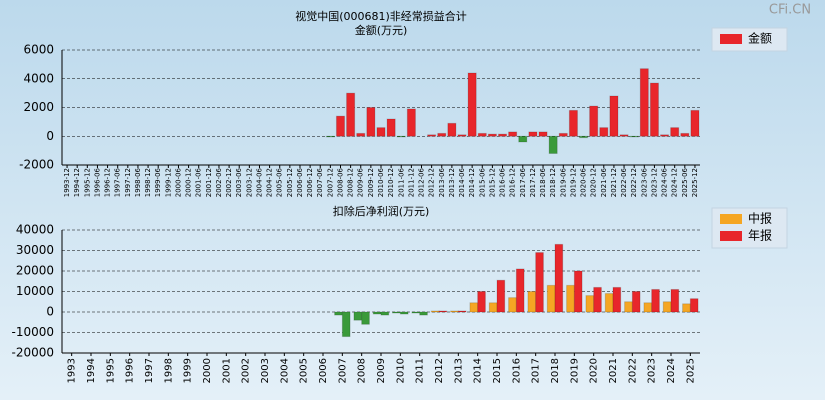 The image size is (825, 400). What do you see at coordinates (452, 182) in the screenshot?
I see `x-tick-label: 2013-12` at bounding box center [452, 182].